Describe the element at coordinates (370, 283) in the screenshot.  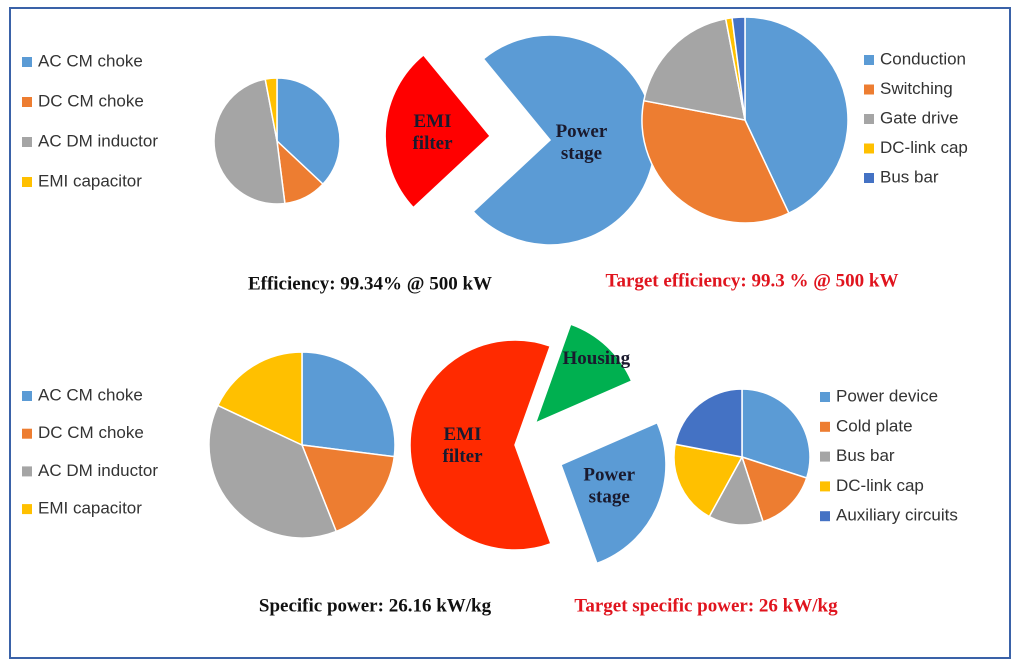
I see `caption: Efficiency: 99.34% @ 500 kW` at that location.